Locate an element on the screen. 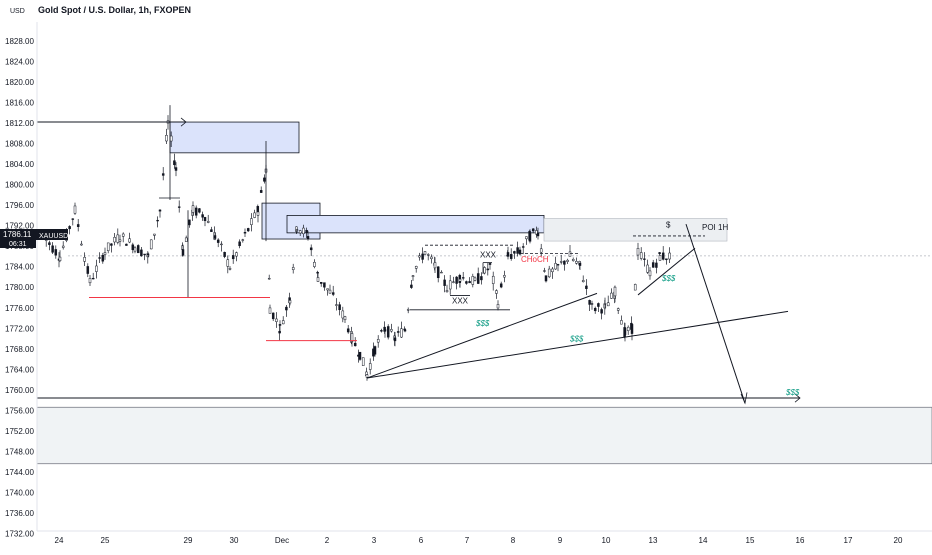 This screenshot has height=555, width=932. x-tick-label: 13 is located at coordinates (653, 540).